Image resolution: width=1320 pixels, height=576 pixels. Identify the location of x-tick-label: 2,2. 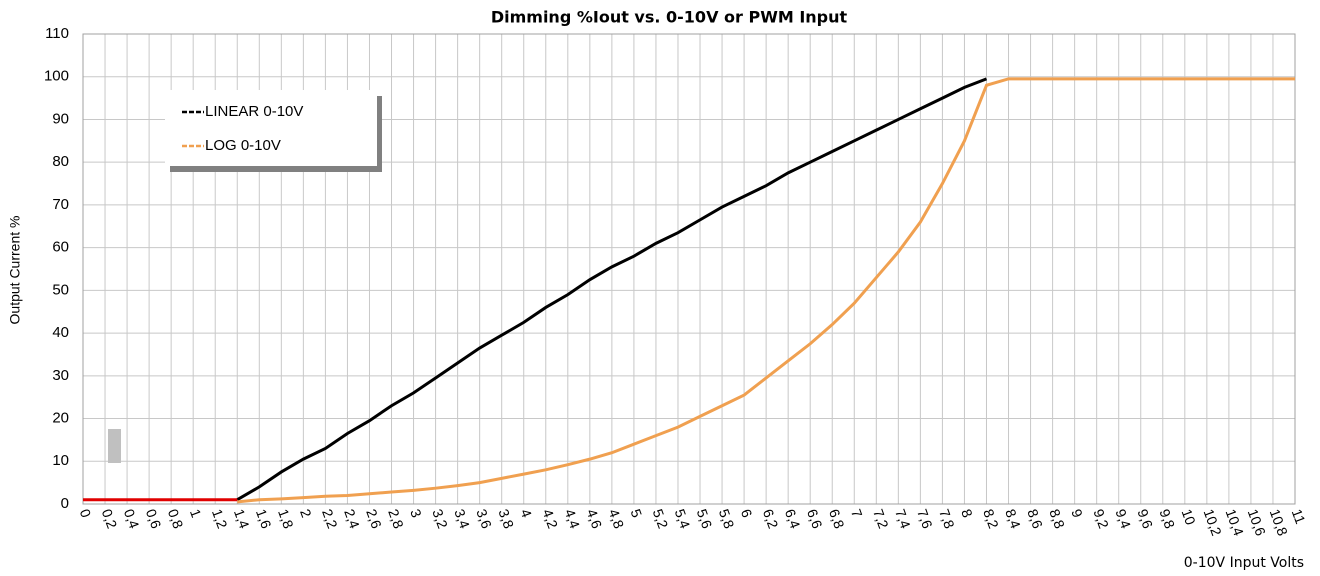
(330, 519).